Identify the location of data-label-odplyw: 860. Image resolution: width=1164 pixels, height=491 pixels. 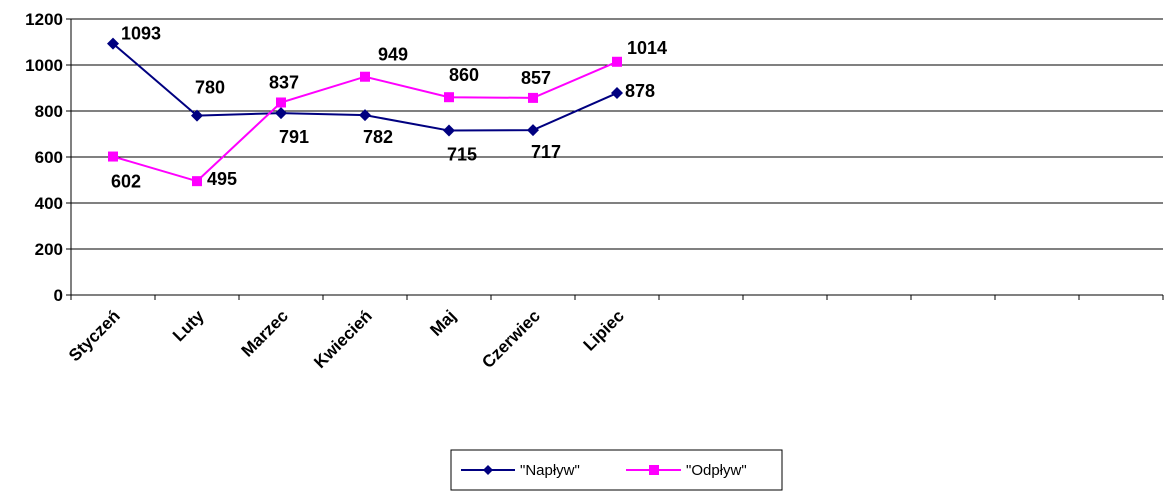
(464, 75).